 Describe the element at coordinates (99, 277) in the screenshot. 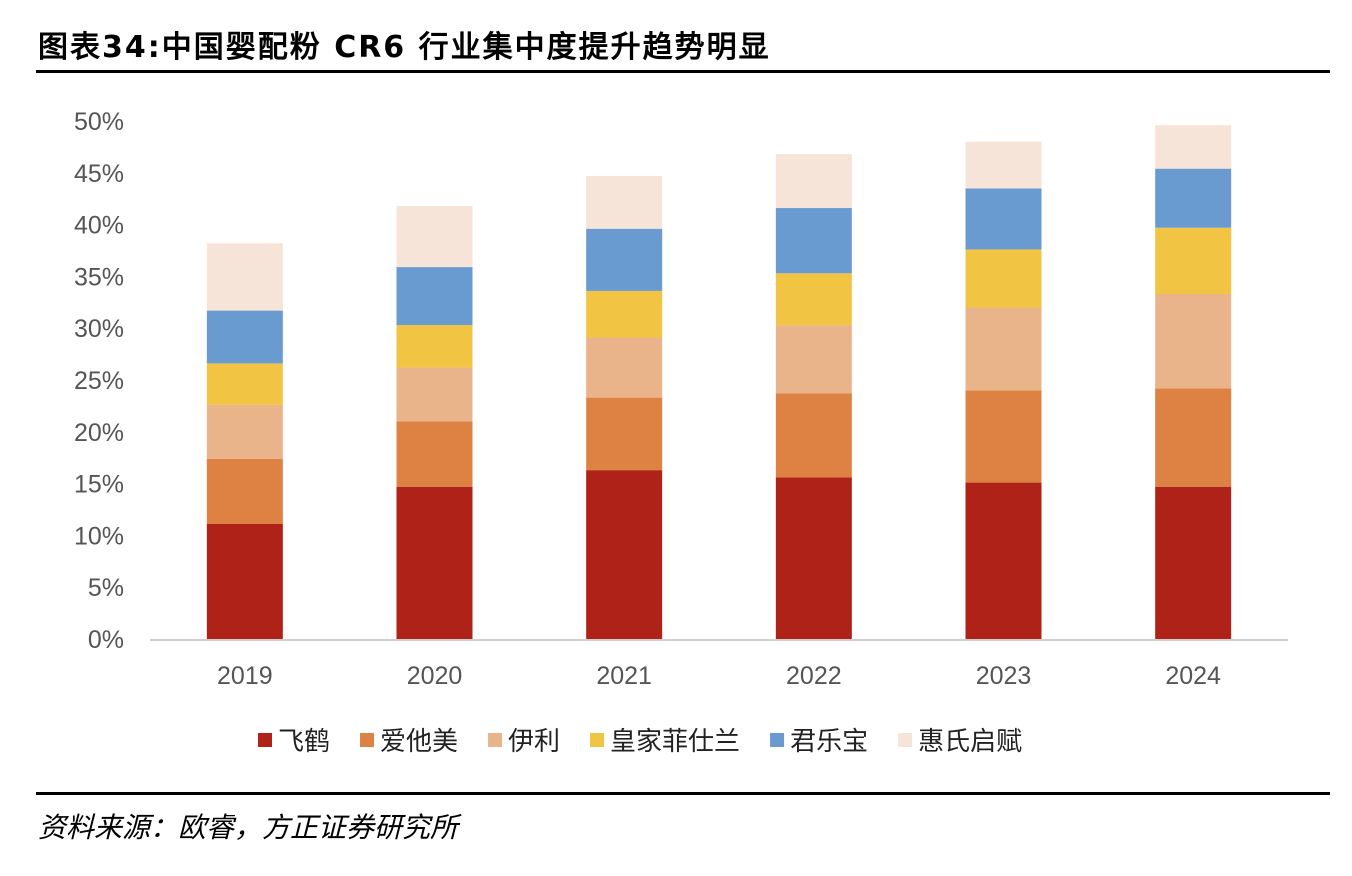

I see `y-tick-label: 35%` at that location.